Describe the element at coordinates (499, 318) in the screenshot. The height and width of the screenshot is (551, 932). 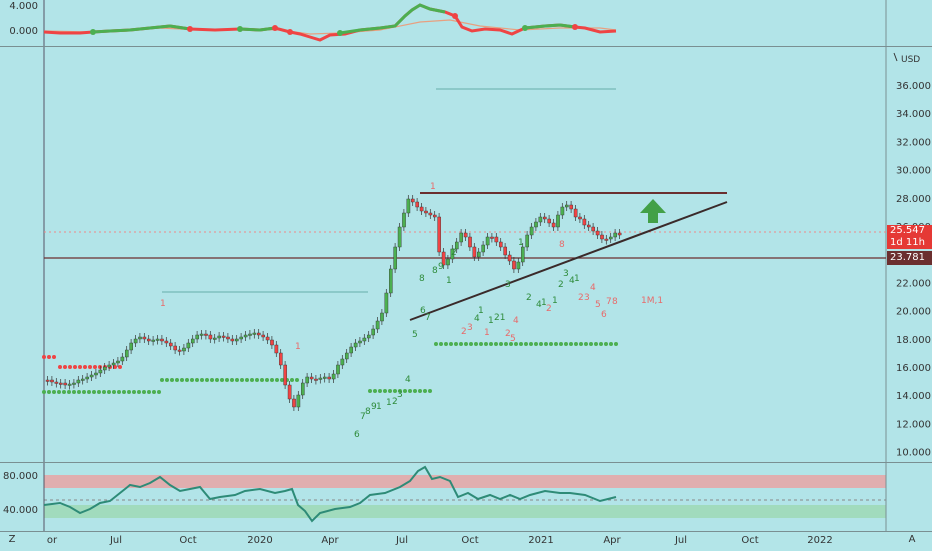
I see `svg-text: 21` at that location.